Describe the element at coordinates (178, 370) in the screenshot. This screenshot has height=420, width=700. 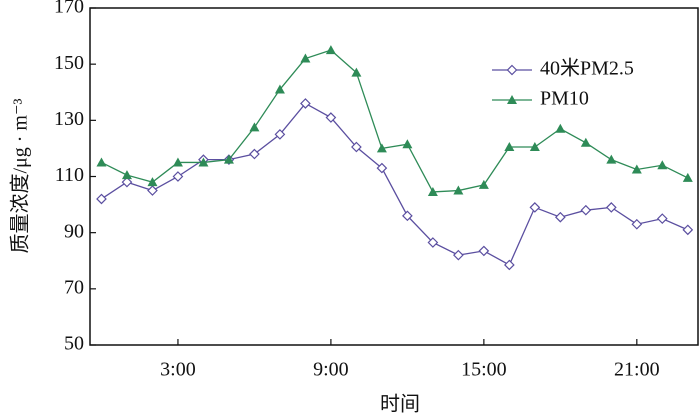
I see `x-tick-label: 3:00` at that location.